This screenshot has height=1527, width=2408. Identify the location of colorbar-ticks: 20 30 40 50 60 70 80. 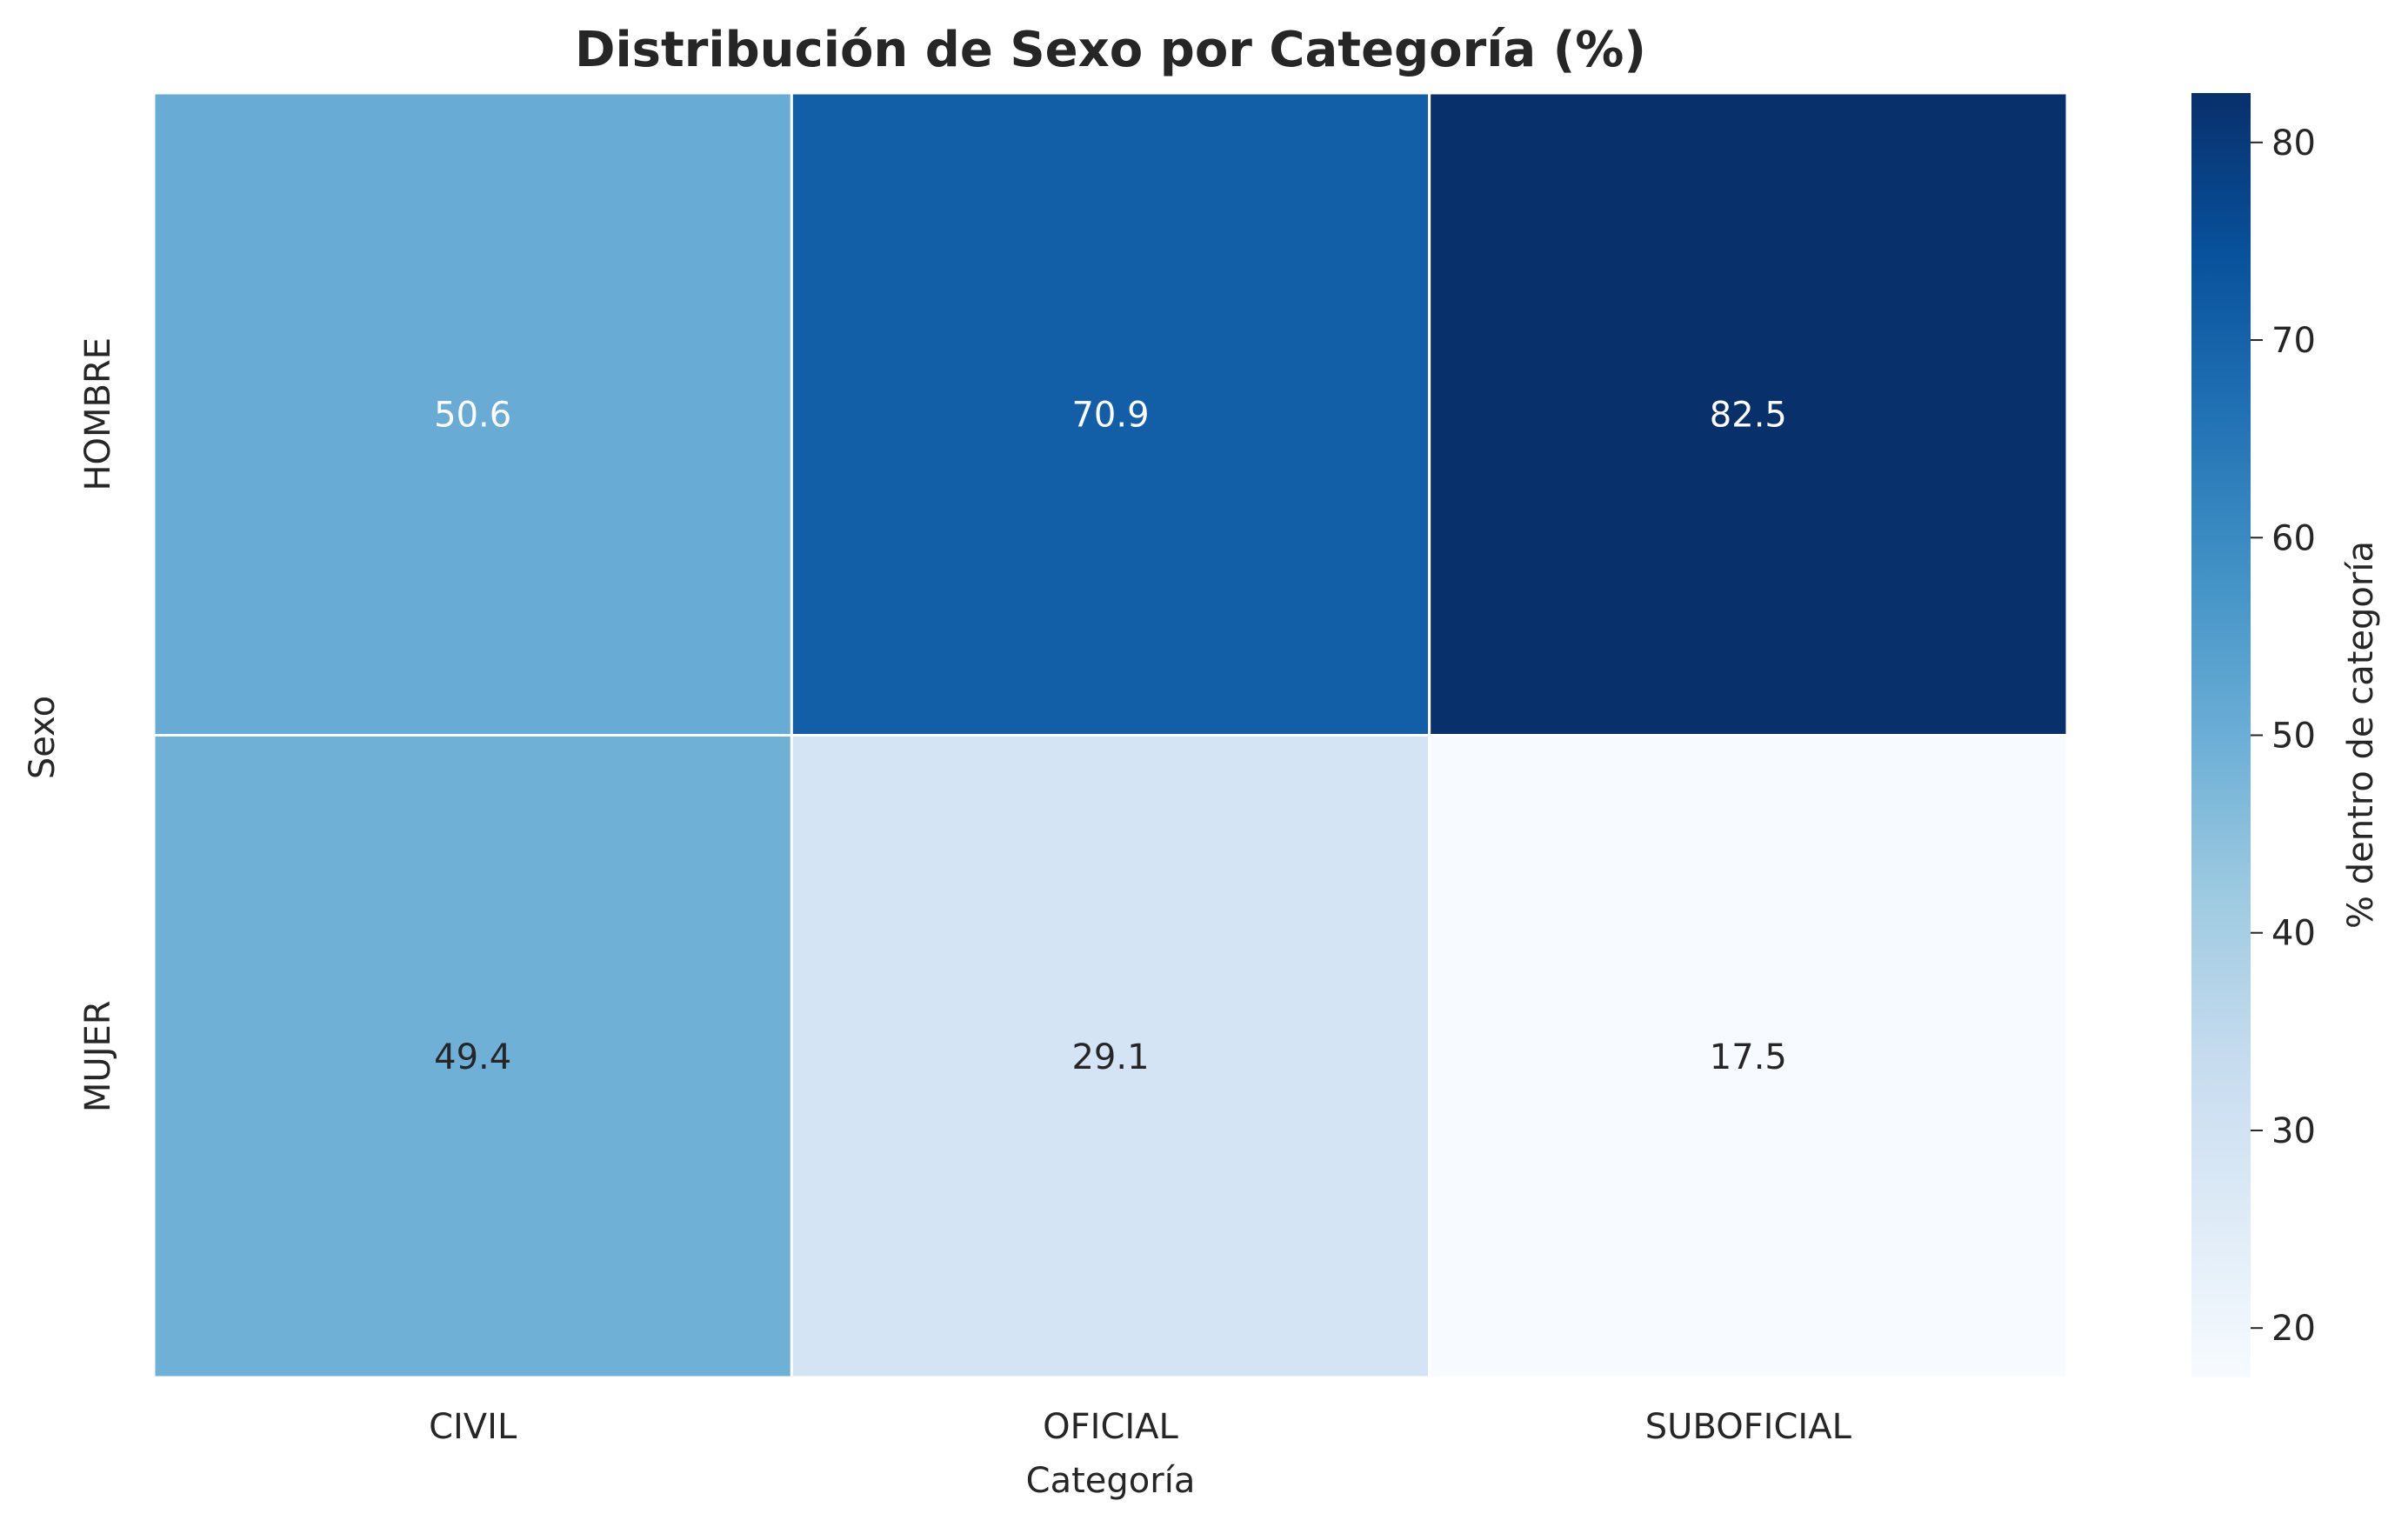
(2283, 736).